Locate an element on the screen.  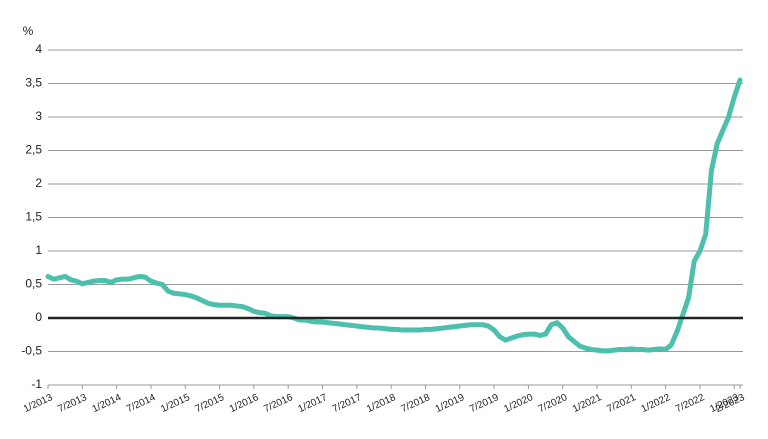
y-tick-label: 2 is located at coordinates (38, 183).